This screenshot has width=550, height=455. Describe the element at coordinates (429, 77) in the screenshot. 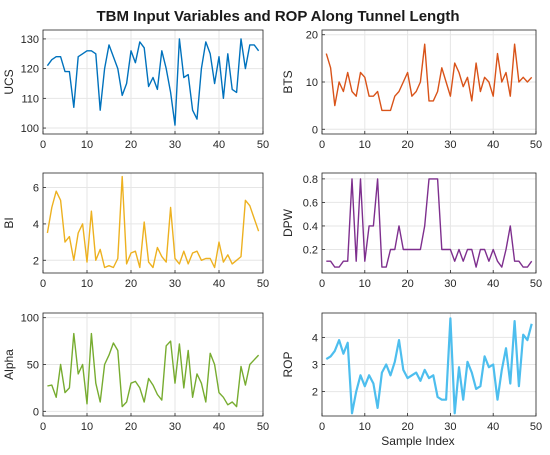

I see `series-line-bts` at that location.